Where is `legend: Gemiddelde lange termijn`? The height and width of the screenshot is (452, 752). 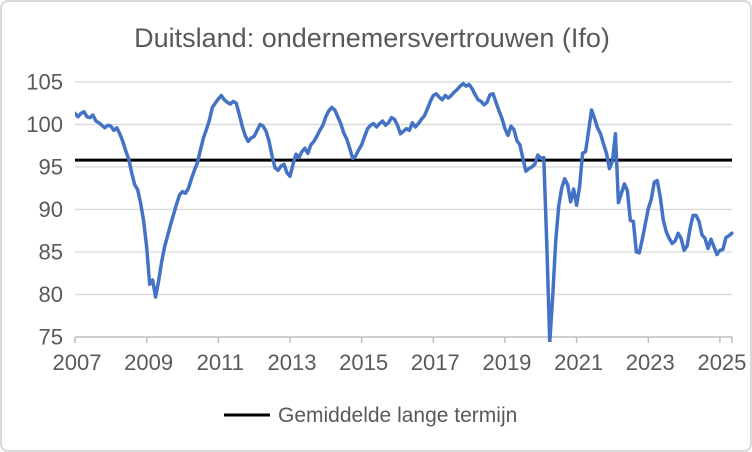 legend: Gemiddelde lange termijn is located at coordinates (370, 415).